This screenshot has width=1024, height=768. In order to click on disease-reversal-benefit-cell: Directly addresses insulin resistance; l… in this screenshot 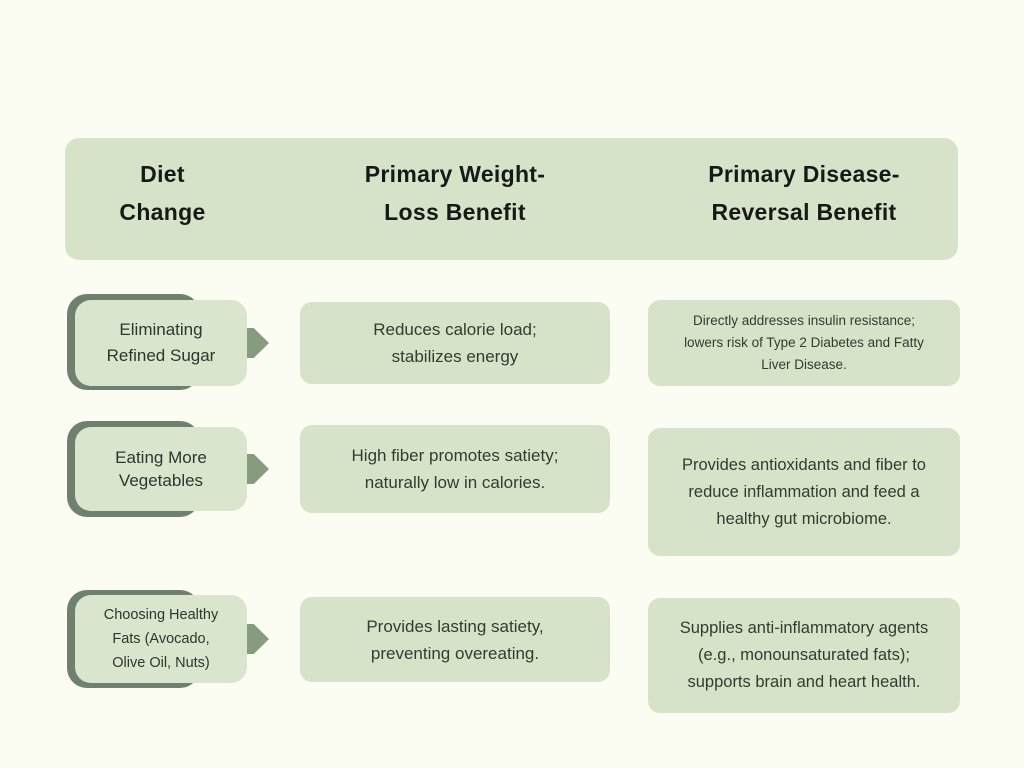, I will do `click(804, 343)`.